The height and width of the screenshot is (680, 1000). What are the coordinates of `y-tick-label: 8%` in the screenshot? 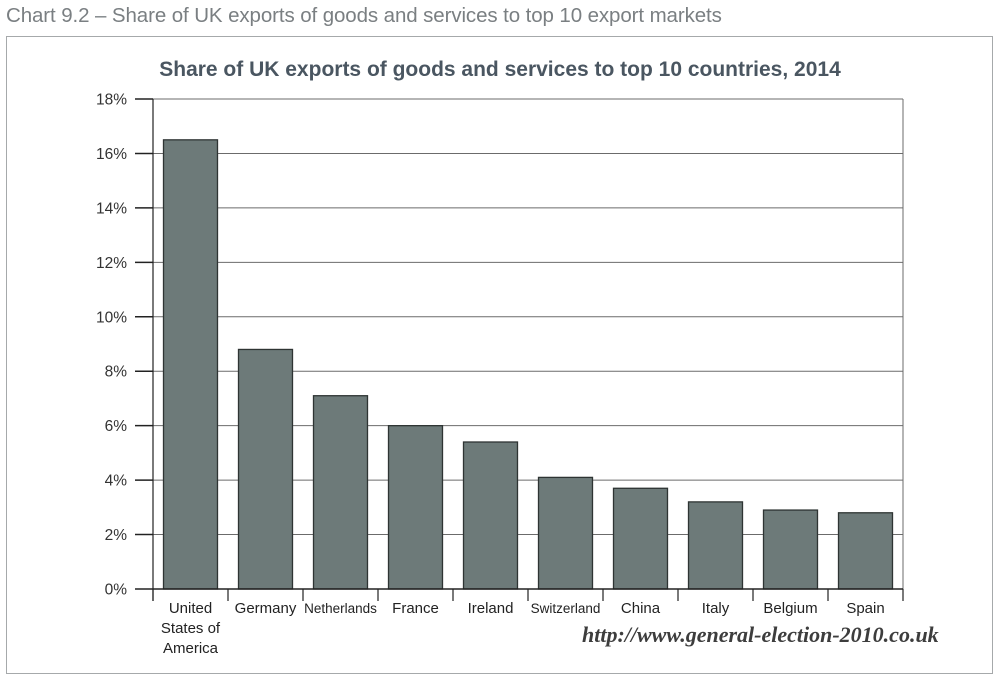 It's located at (116, 372).